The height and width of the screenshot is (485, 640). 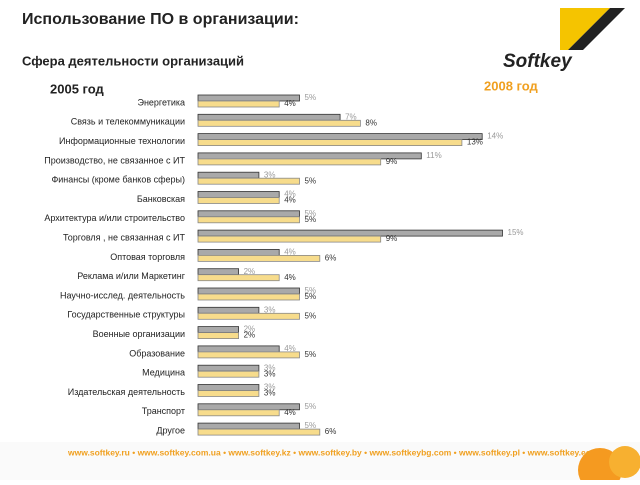 What do you see at coordinates (114, 160) in the screenshot?
I see `category-label: Производство, не связанное с ИТ` at bounding box center [114, 160].